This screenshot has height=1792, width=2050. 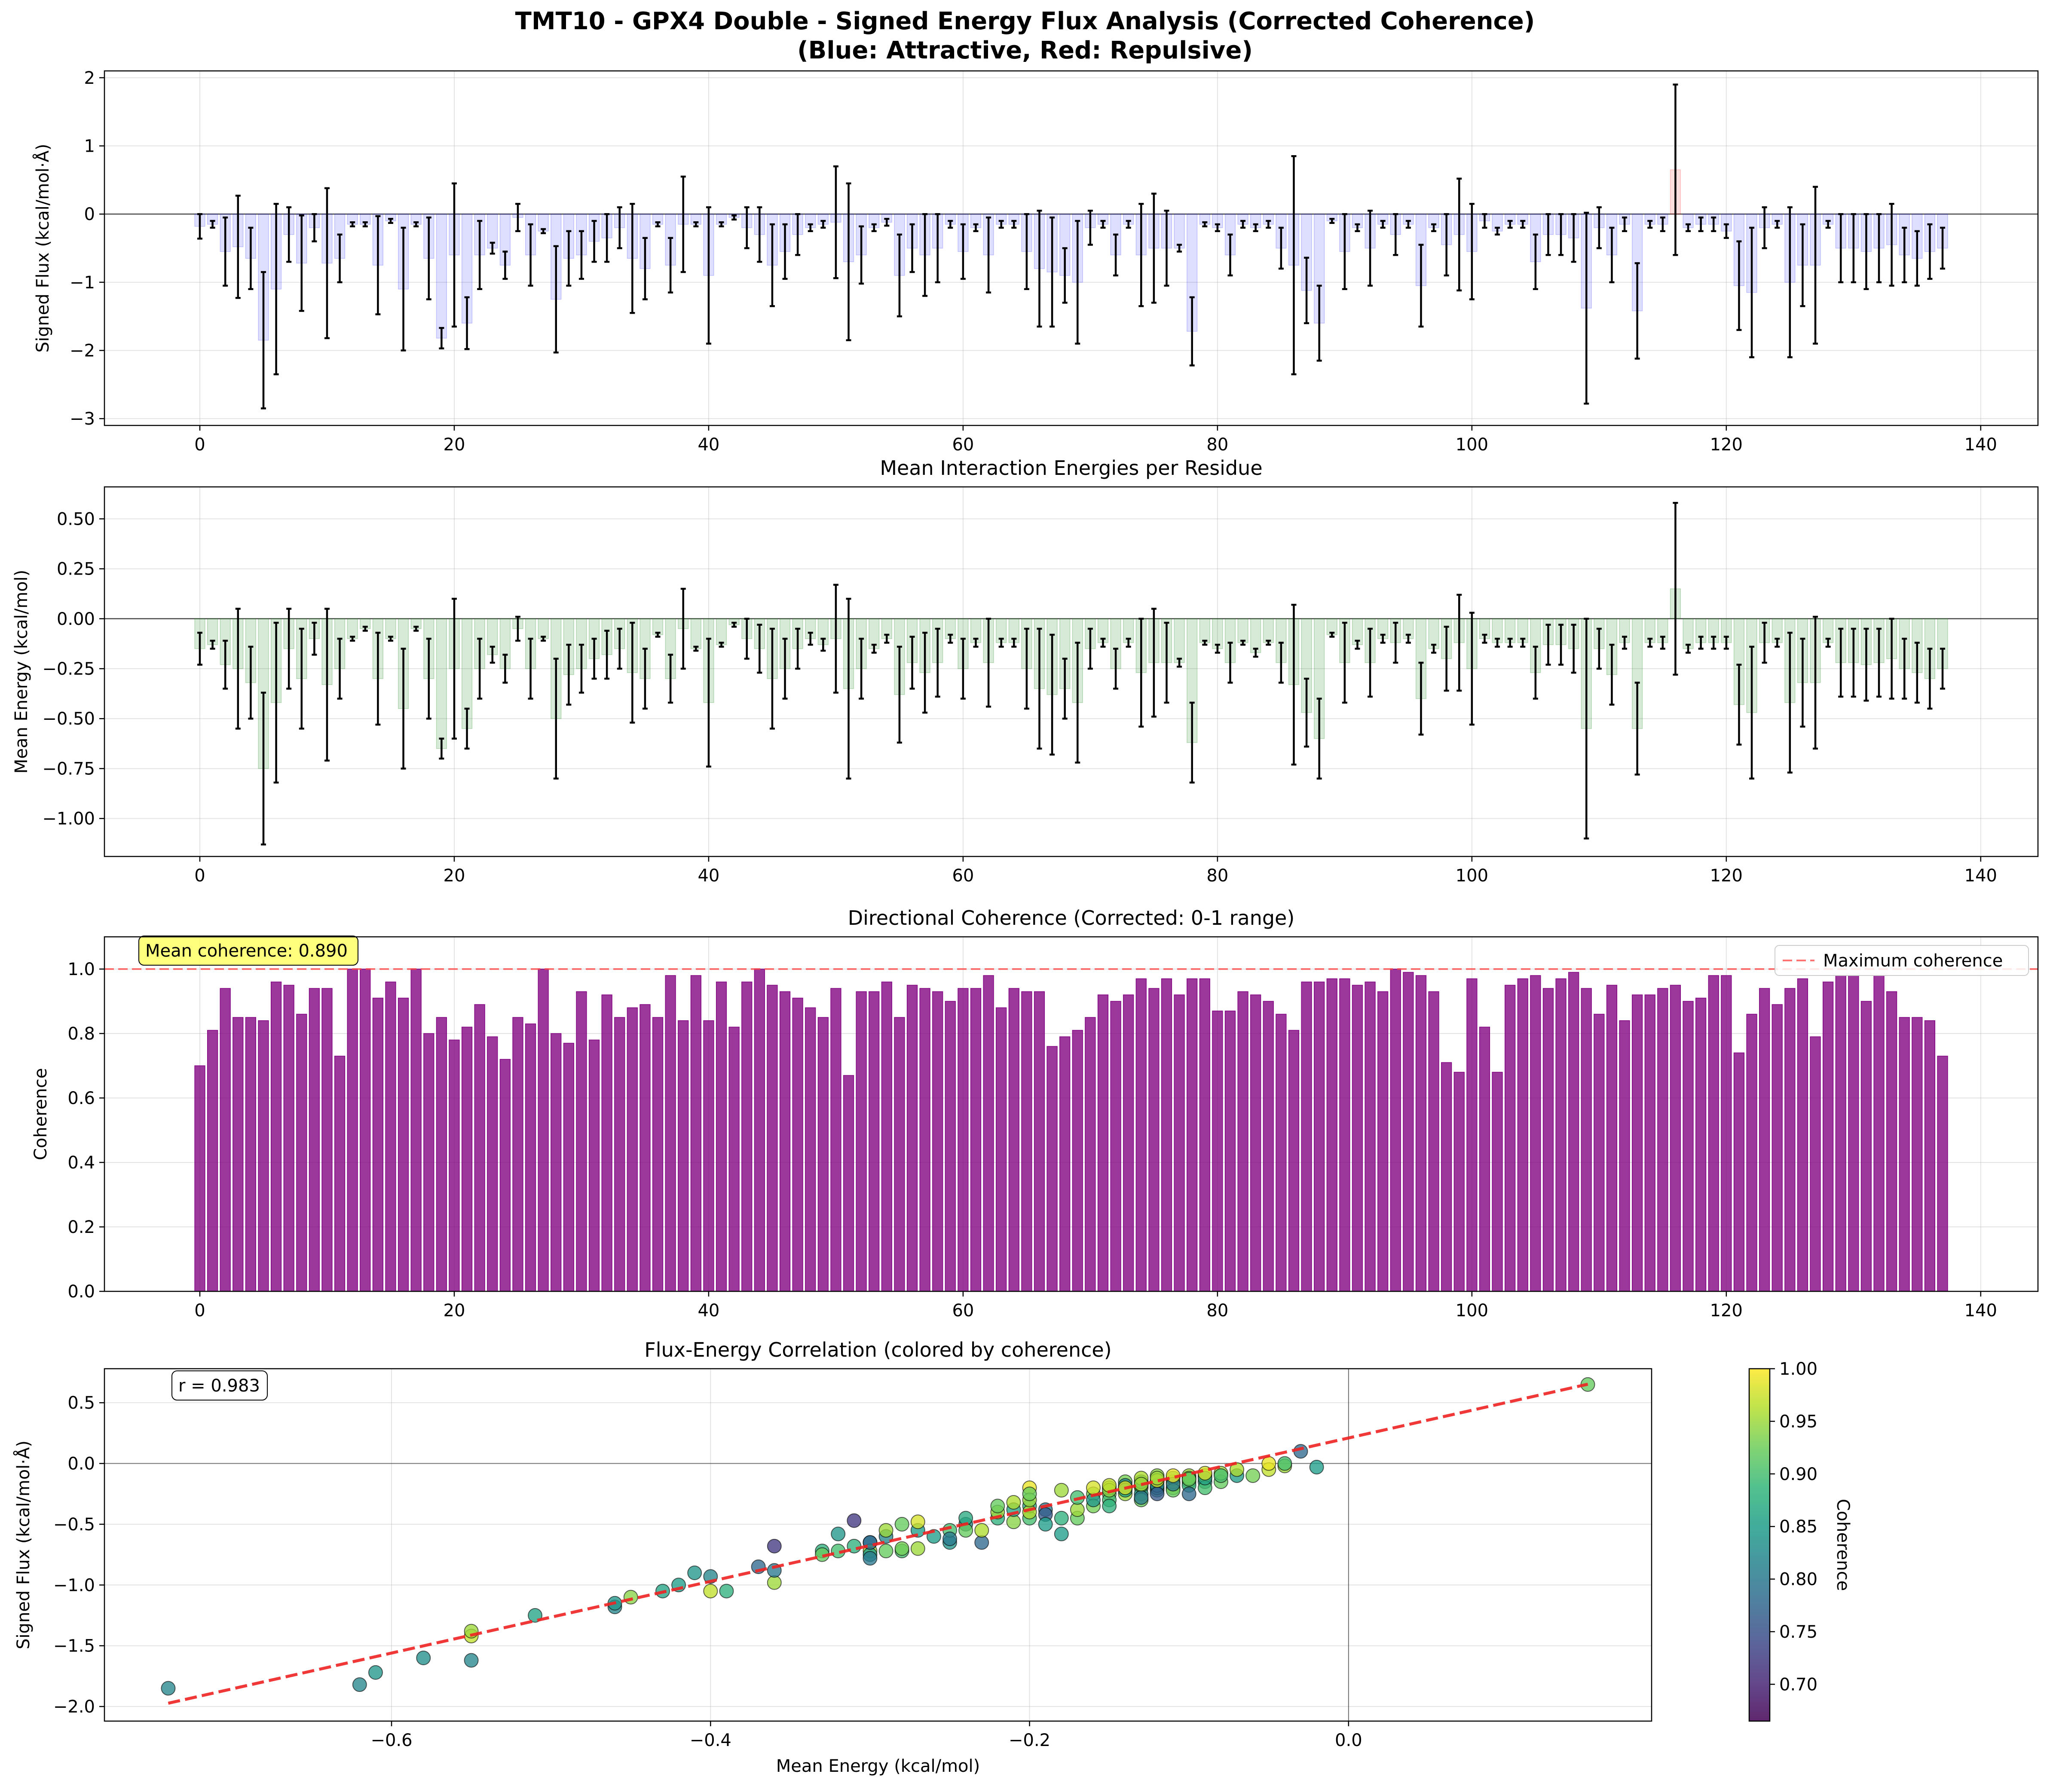 I want to click on x-tick-label: 80, so click(x=1217, y=1311).